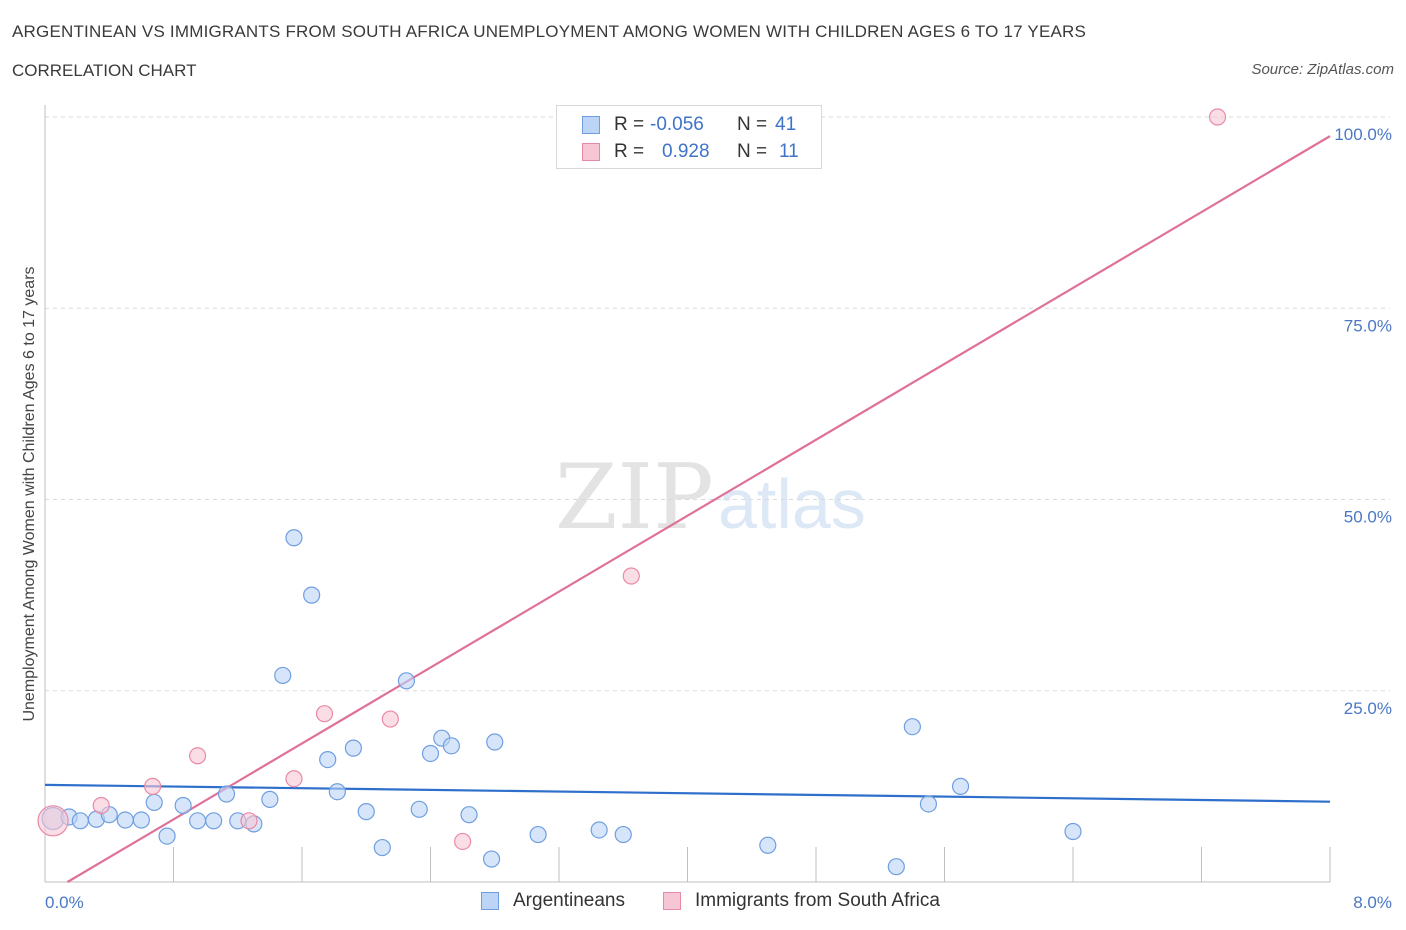  Describe the element at coordinates (104, 70) in the screenshot. I see `chart-subtitle: CORRELATION CHART` at that location.